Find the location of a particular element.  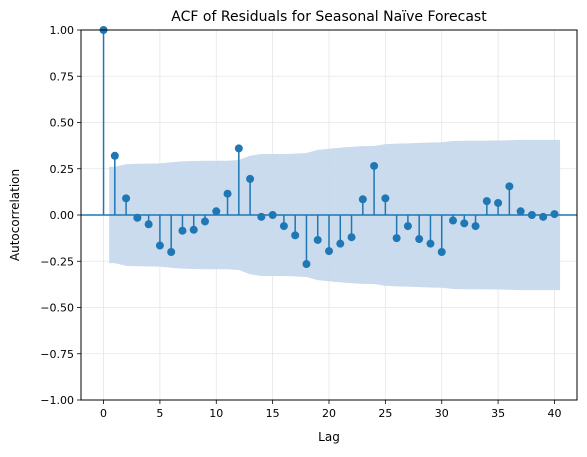

y-tick-label: 0.75 is located at coordinates (62, 76).